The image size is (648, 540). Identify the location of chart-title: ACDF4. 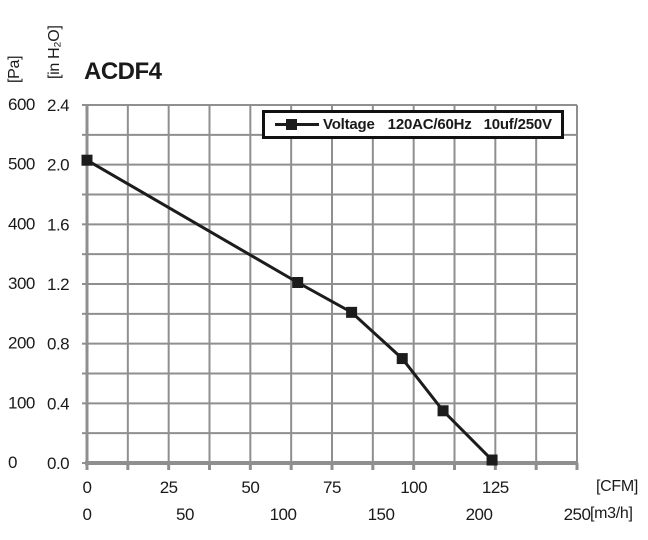
(123, 71).